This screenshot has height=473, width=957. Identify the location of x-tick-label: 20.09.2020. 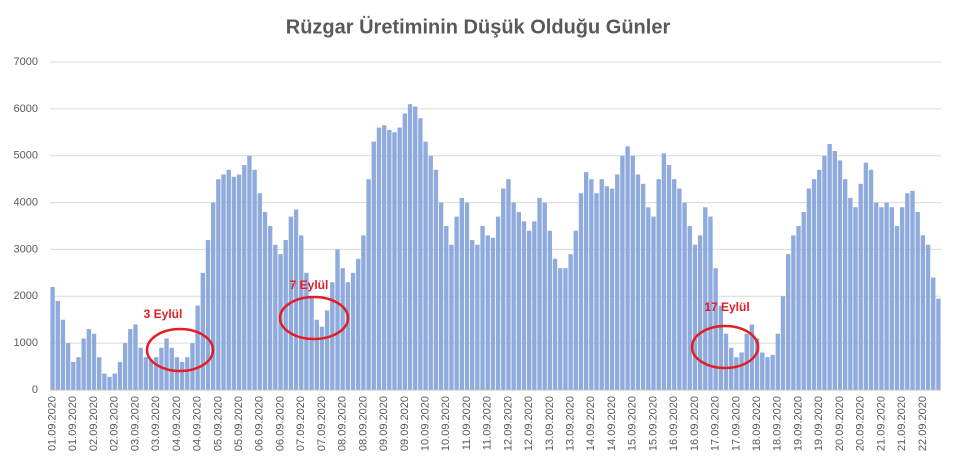
(840, 423).